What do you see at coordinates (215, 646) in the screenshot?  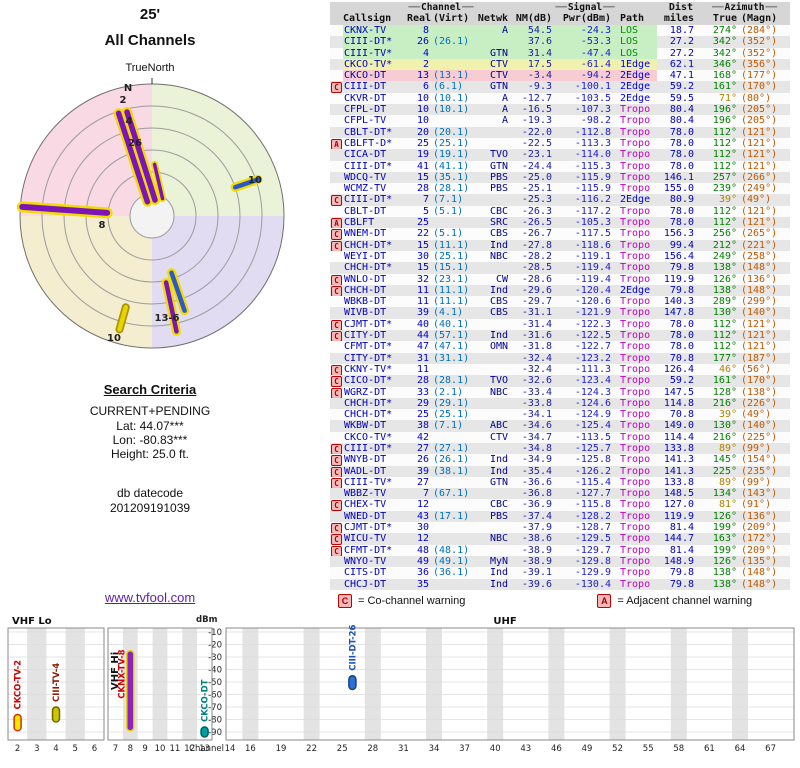 I see `dbm-tick-label: -20` at bounding box center [215, 646].